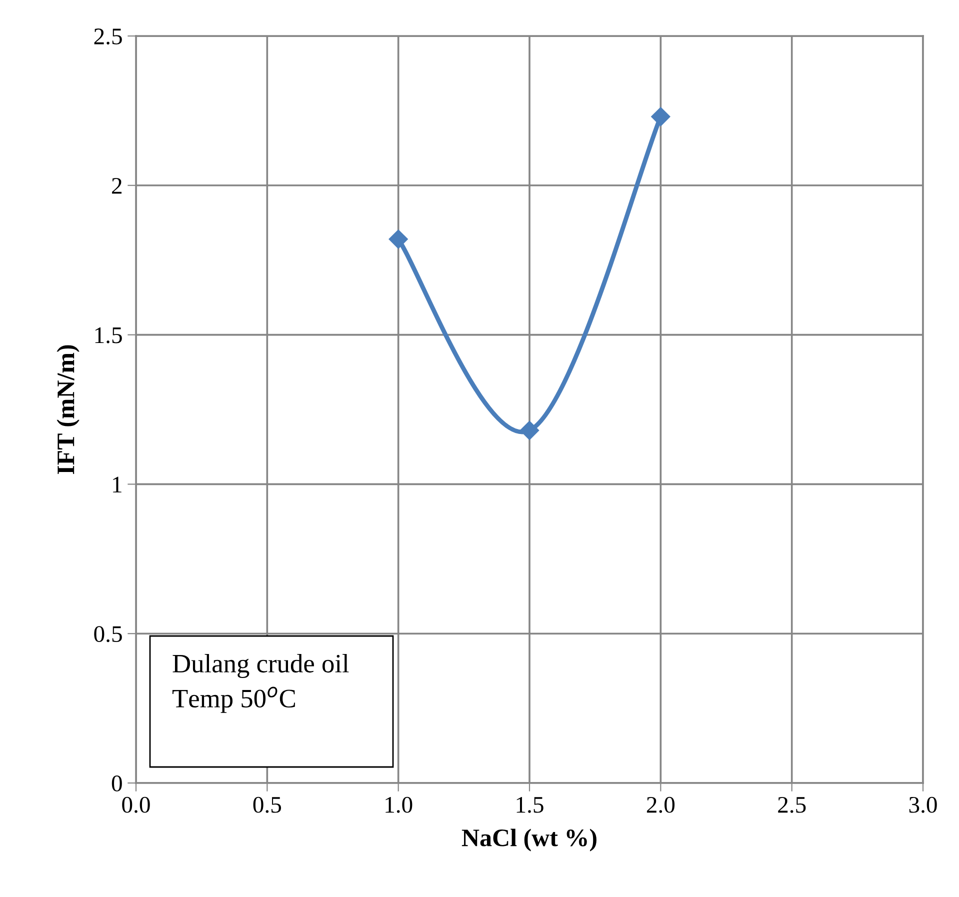  What do you see at coordinates (660, 804) in the screenshot?
I see `x-tick-label: 2.0` at bounding box center [660, 804].